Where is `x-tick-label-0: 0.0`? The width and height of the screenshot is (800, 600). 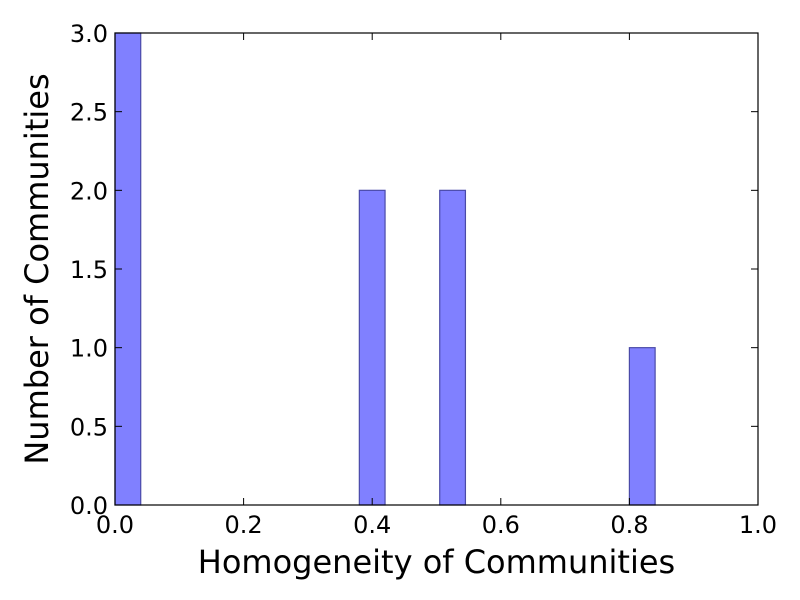
x-tick-label-0: 0.0 is located at coordinates (115, 525).